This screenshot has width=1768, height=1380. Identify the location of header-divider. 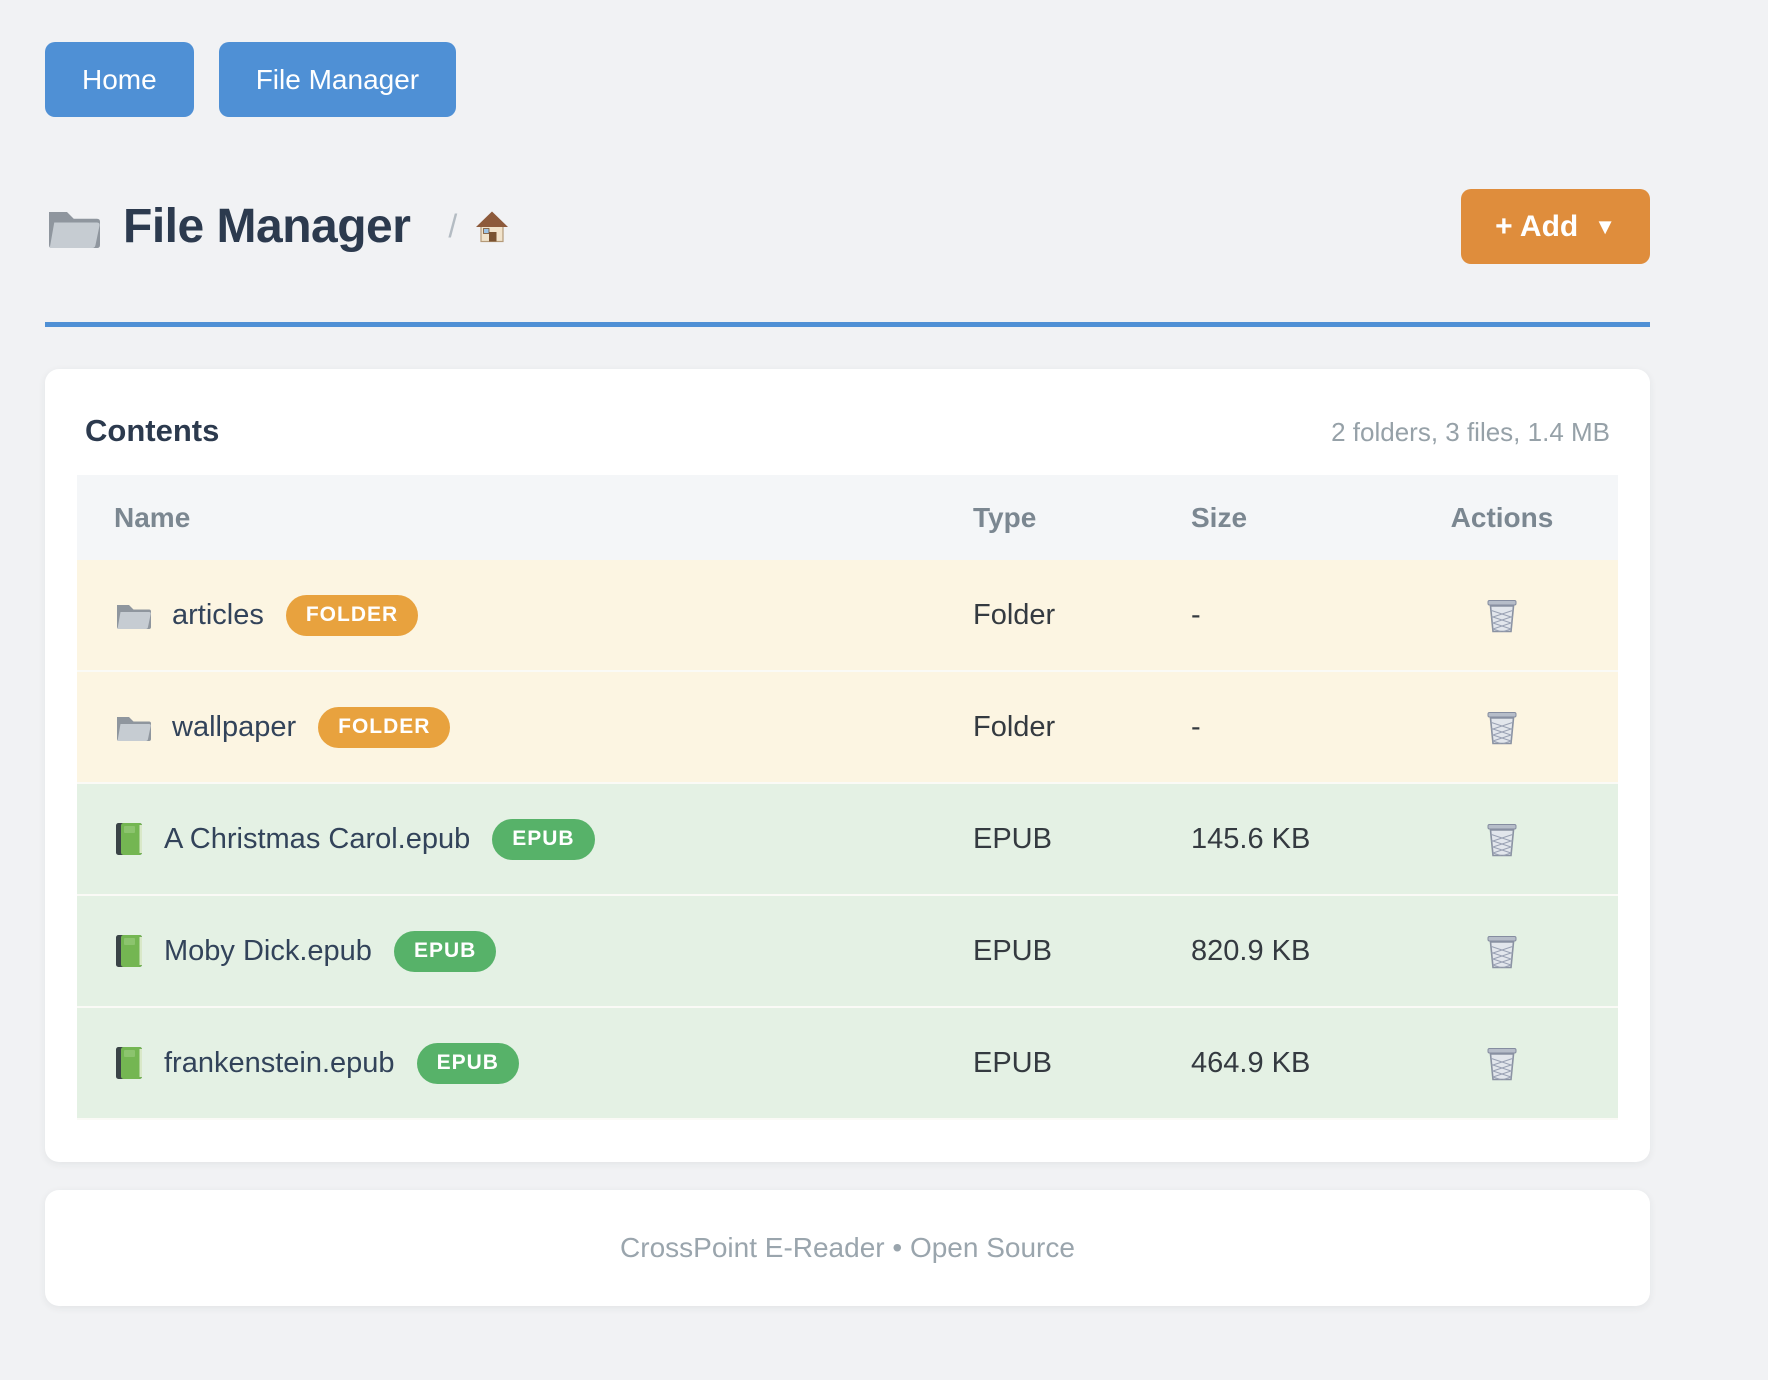
(847, 324).